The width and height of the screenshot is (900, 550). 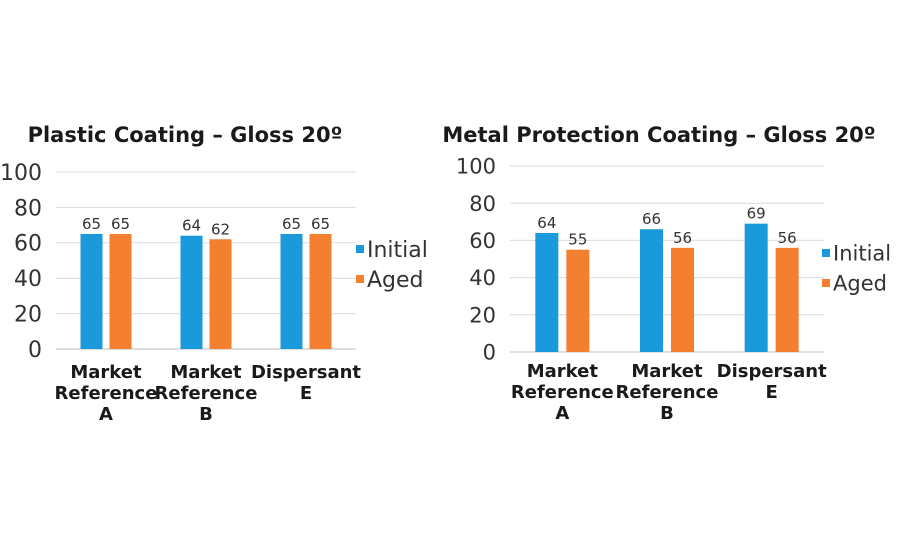 I want to click on data-label: 69, so click(x=756, y=214).